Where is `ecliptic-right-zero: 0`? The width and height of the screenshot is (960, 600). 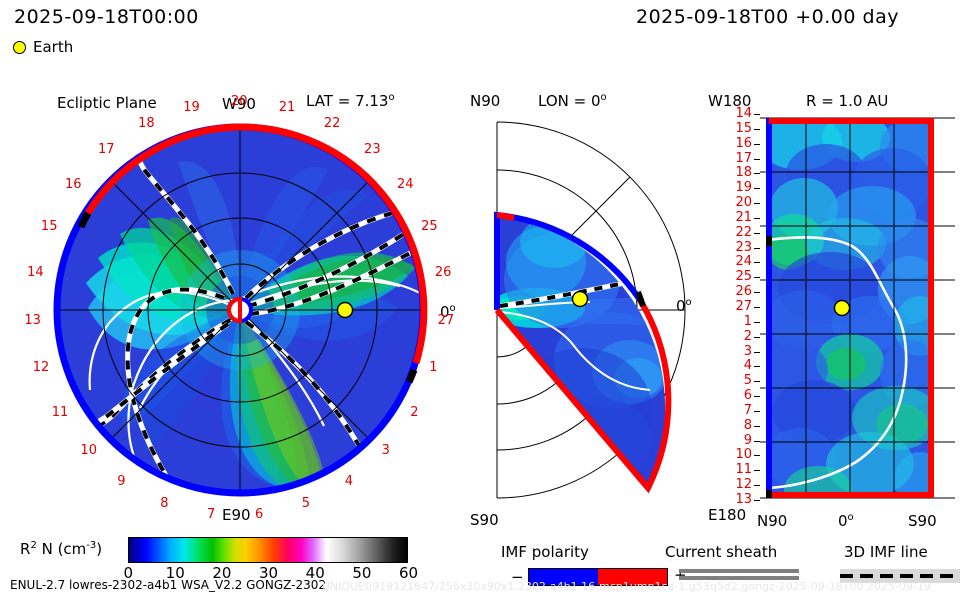 ecliptic-right-zero: 0 is located at coordinates (445, 312).